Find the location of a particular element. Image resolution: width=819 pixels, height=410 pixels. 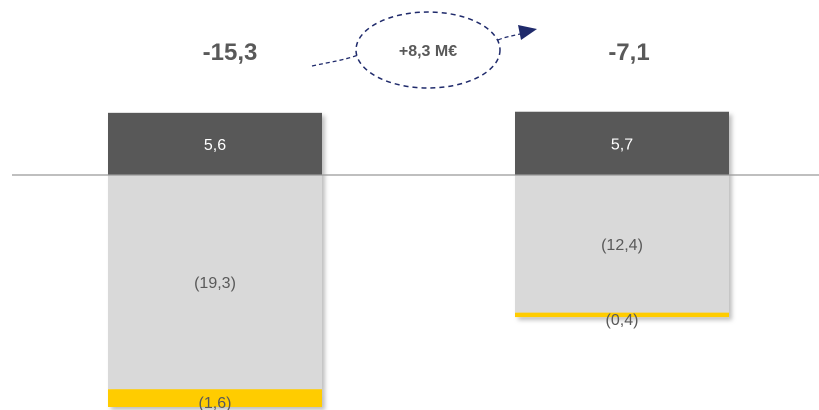

segment-label-negative-main-2: (12,4) is located at coordinates (622, 245).